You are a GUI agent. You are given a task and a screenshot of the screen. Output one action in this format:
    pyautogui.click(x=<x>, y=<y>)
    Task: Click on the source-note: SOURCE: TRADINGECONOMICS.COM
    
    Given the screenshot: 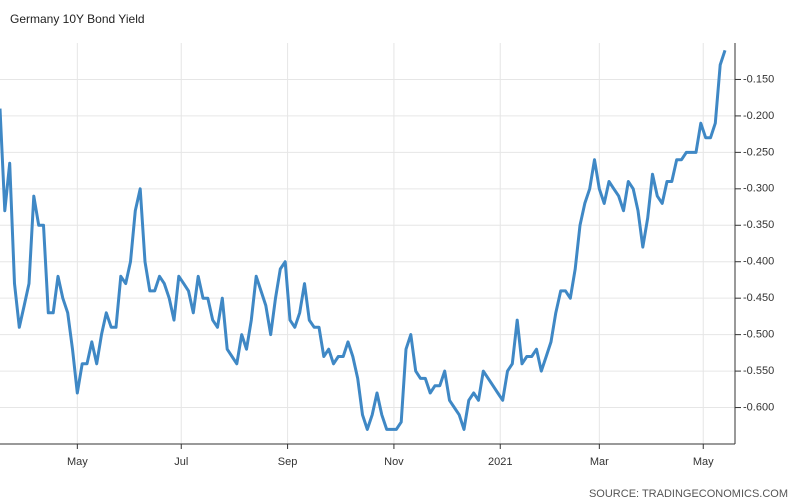 What is the action you would take?
    pyautogui.click(x=688, y=494)
    